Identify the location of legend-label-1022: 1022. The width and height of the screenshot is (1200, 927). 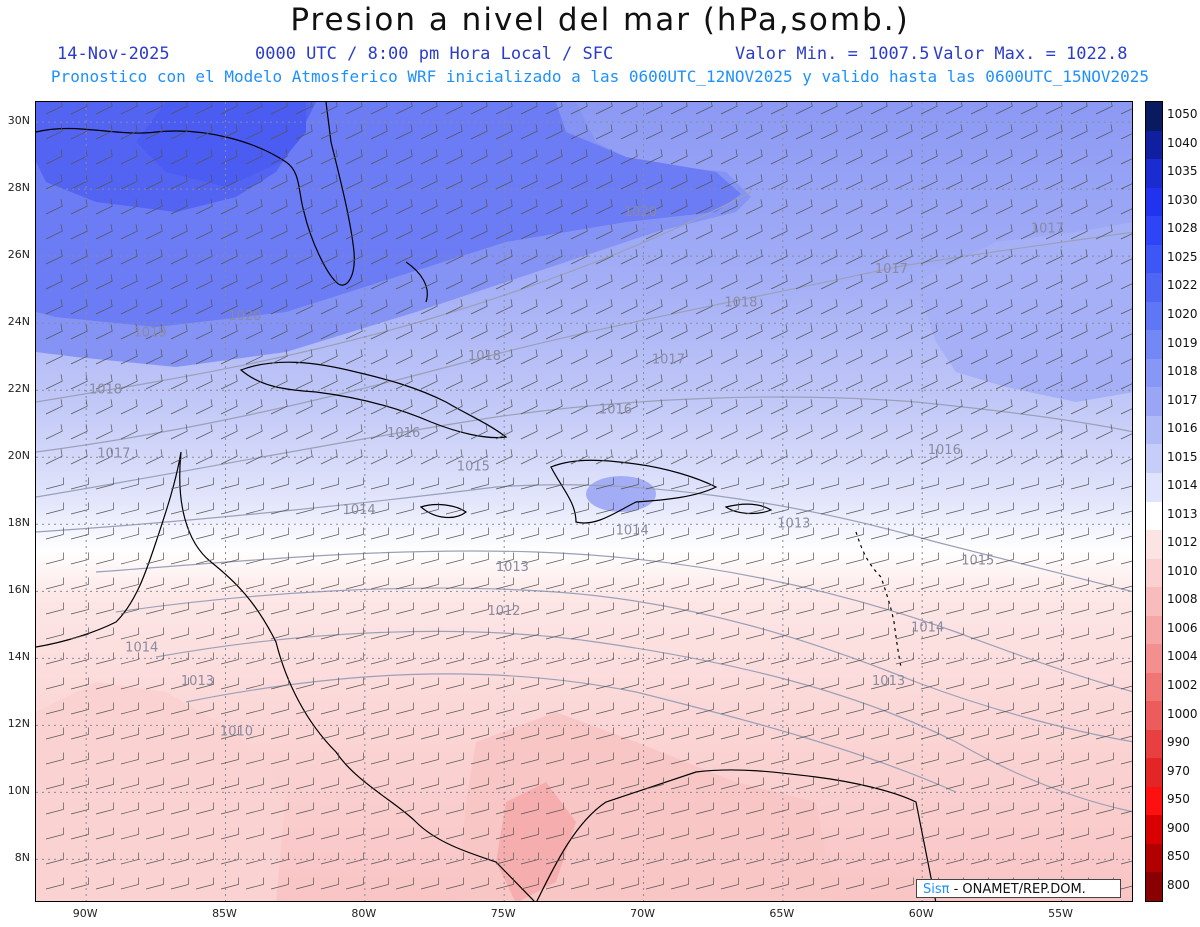
(1182, 285).